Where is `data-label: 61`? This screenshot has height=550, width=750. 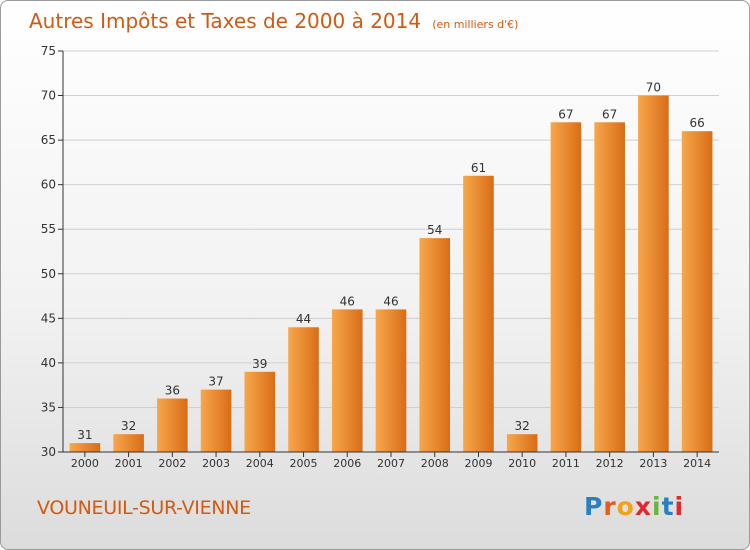 data-label: 61 is located at coordinates (478, 168).